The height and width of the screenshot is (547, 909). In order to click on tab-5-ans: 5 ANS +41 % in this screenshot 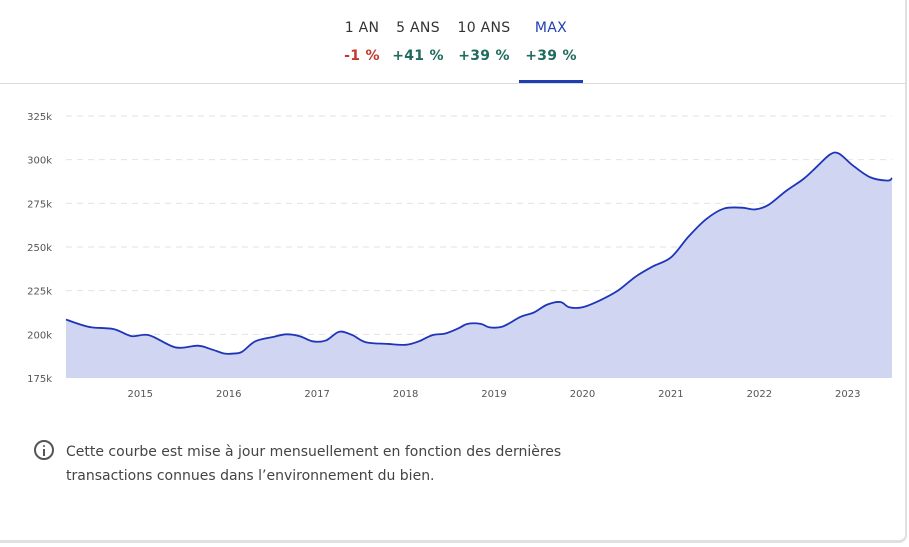, I will do `click(418, 42)`.